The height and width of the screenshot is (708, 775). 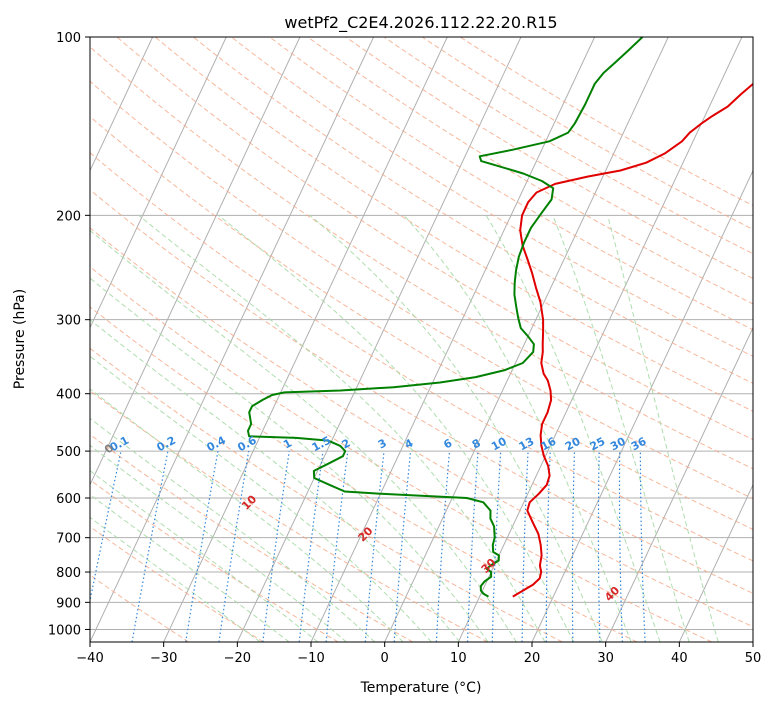 What do you see at coordinates (679, 658) in the screenshot?
I see `x-tick-label: 40` at bounding box center [679, 658].